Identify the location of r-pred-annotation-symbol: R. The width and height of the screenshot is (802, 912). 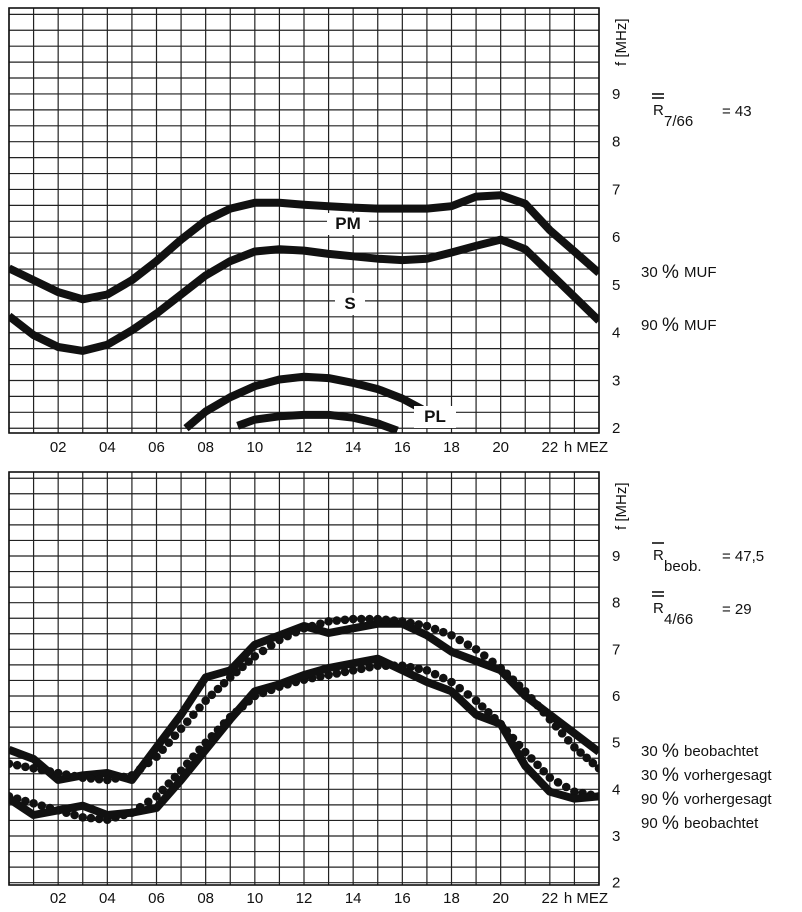
(658, 608).